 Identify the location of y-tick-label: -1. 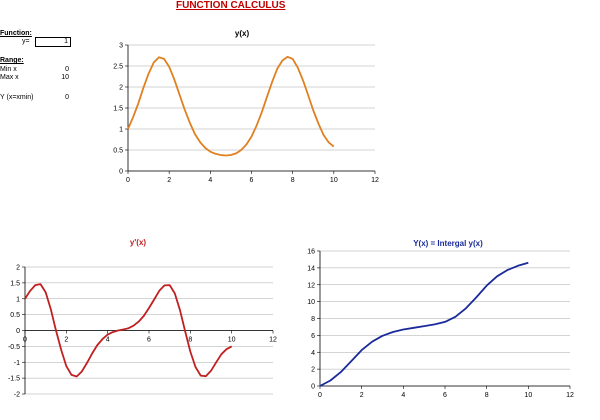
(17, 363).